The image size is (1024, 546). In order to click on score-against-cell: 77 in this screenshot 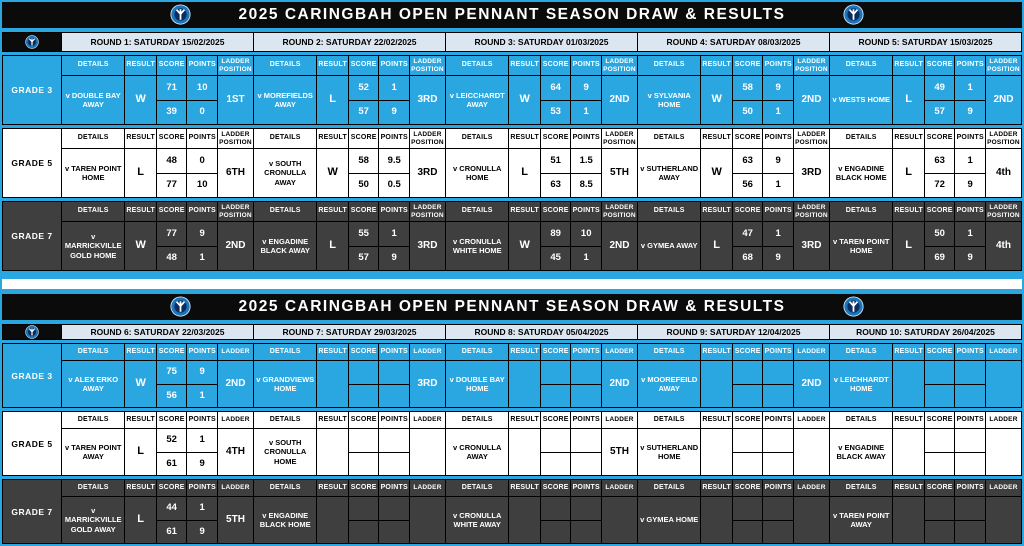, I will do `click(171, 185)`.